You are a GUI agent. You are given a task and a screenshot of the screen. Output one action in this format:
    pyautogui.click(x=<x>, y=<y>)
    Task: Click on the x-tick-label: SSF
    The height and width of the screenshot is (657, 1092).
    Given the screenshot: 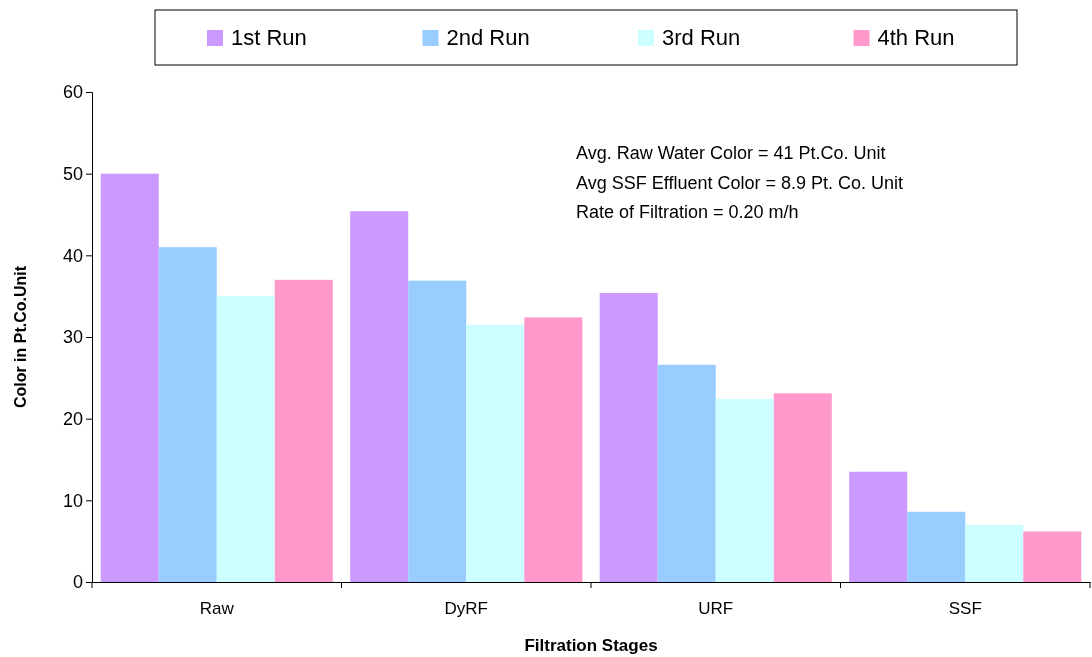 What is the action you would take?
    pyautogui.click(x=965, y=608)
    